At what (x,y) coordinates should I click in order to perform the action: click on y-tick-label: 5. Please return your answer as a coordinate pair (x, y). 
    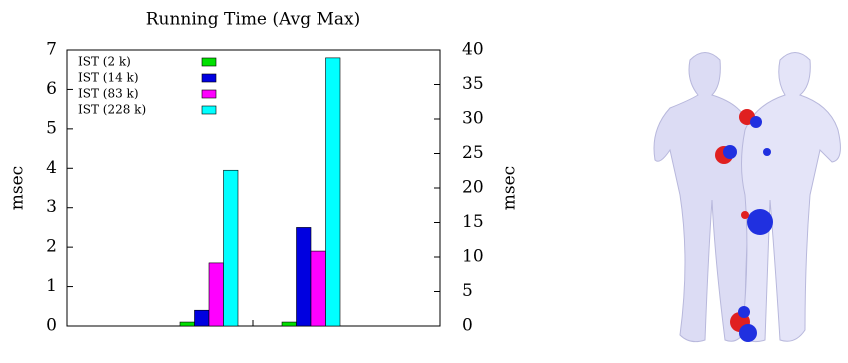
    Looking at the image, I should click on (51, 128).